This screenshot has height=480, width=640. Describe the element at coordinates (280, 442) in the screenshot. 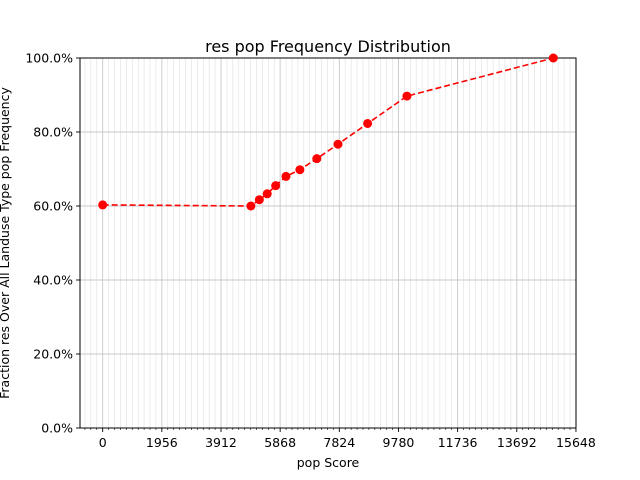

I see `x-tick-label: 5868` at that location.